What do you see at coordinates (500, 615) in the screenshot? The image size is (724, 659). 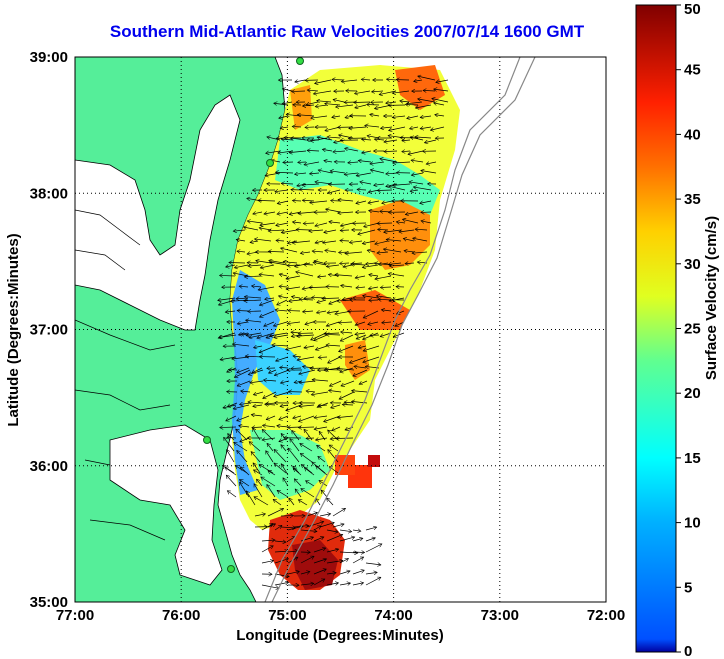 I see `x-tick-label: 73:00` at bounding box center [500, 615].